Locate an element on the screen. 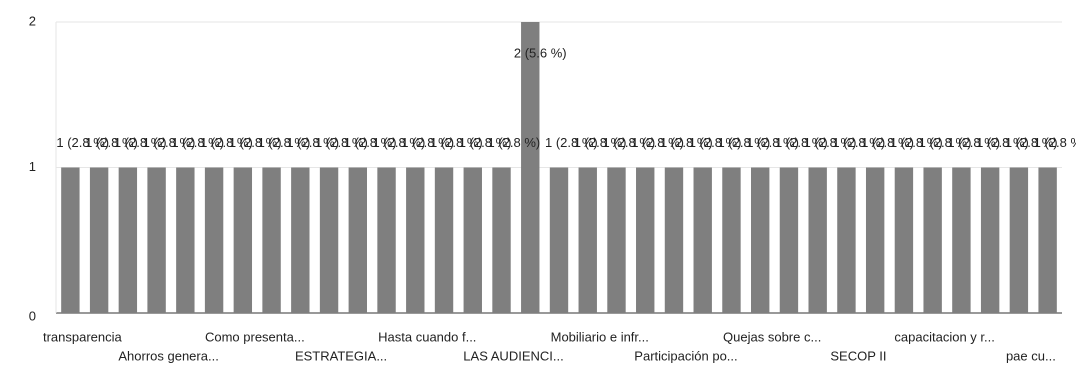 Image resolution: width=1076 pixels, height=373 pixels. x-tick-label: SECOP II is located at coordinates (858, 355).